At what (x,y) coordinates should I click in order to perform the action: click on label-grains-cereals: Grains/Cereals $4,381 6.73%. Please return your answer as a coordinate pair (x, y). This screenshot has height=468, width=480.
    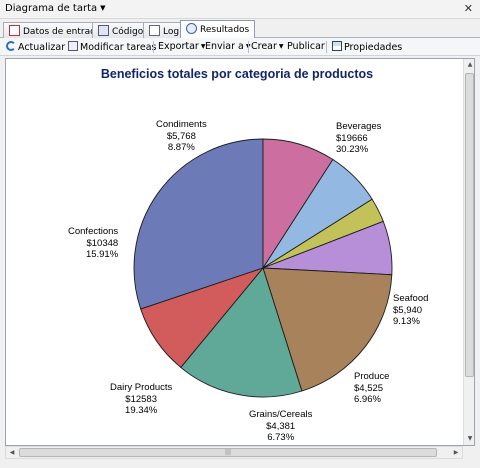
    Looking at the image, I should click on (280, 426).